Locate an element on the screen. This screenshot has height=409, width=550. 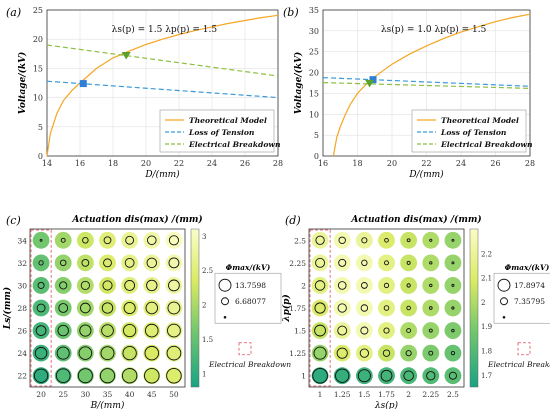
x-tick-label: 45 is located at coordinates (152, 394).